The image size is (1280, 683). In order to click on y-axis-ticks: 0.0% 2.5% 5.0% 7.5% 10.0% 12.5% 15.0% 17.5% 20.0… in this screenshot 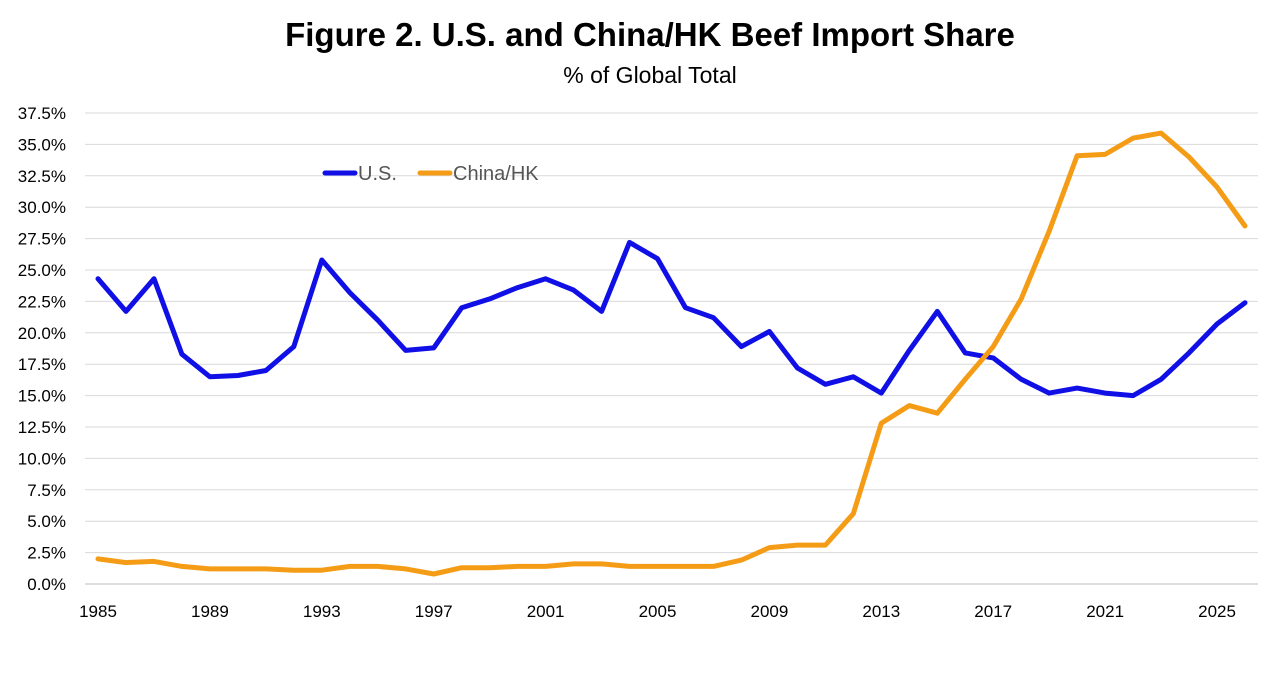, I will do `click(42, 349)`.